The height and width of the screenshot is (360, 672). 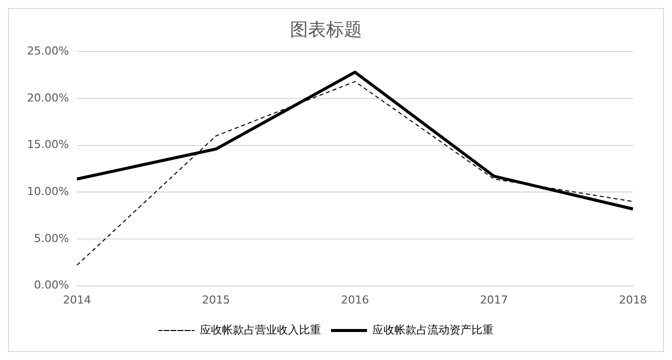 What do you see at coordinates (326, 29) in the screenshot?
I see `chart-title: 图表标题` at bounding box center [326, 29].